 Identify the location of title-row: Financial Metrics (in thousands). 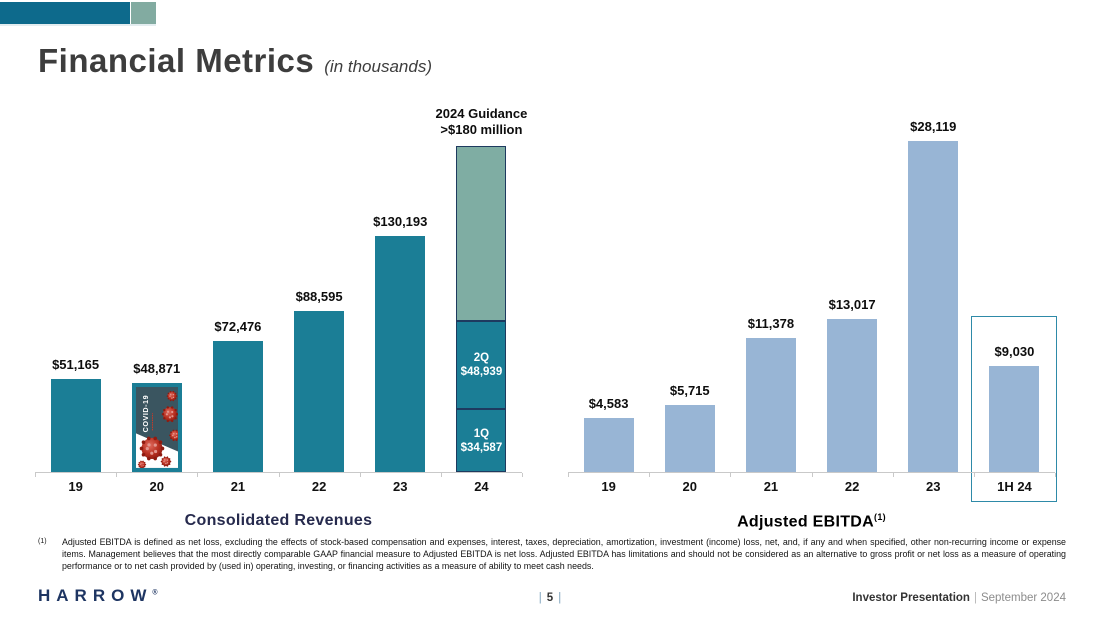
(235, 61).